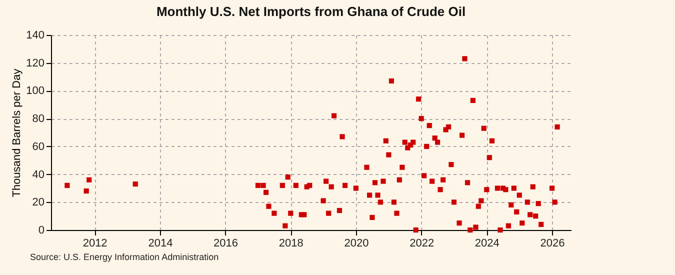 The image size is (675, 275). What do you see at coordinates (226, 244) in the screenshot?
I see `x-tick-label: 2016` at bounding box center [226, 244].